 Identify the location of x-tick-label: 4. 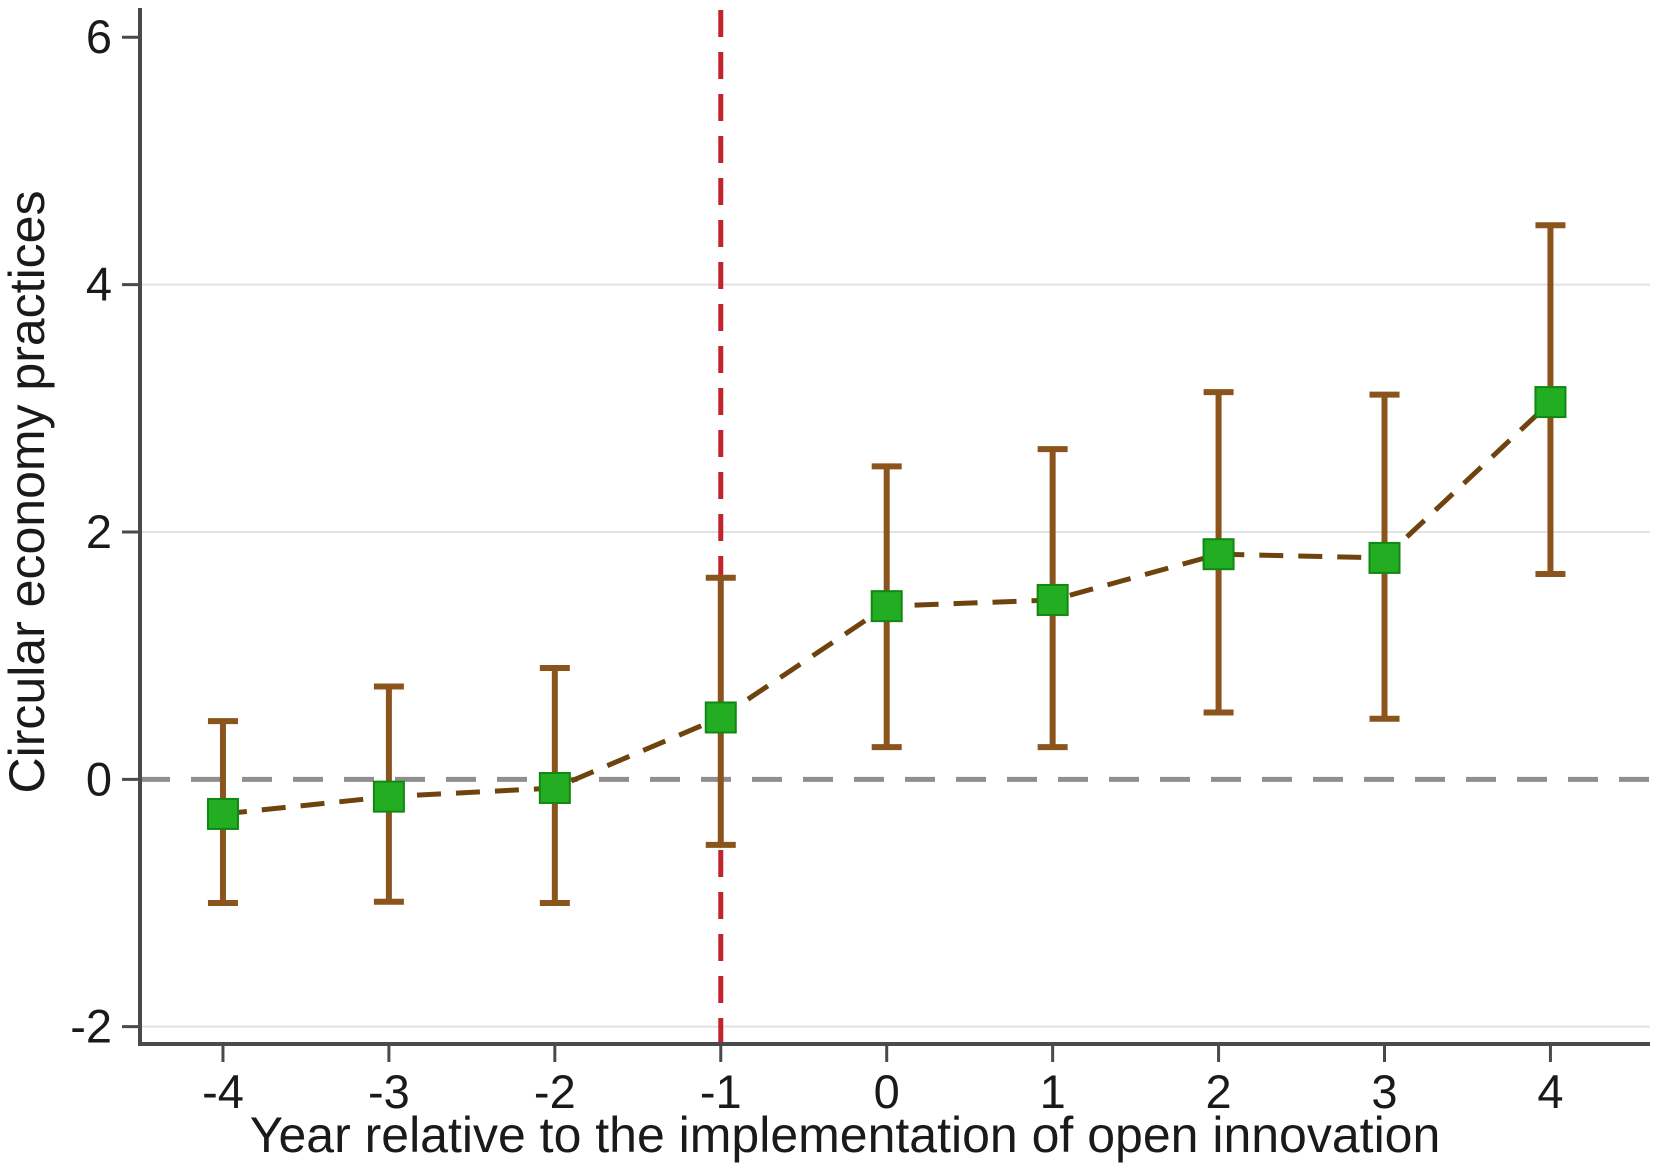
(1550, 1091).